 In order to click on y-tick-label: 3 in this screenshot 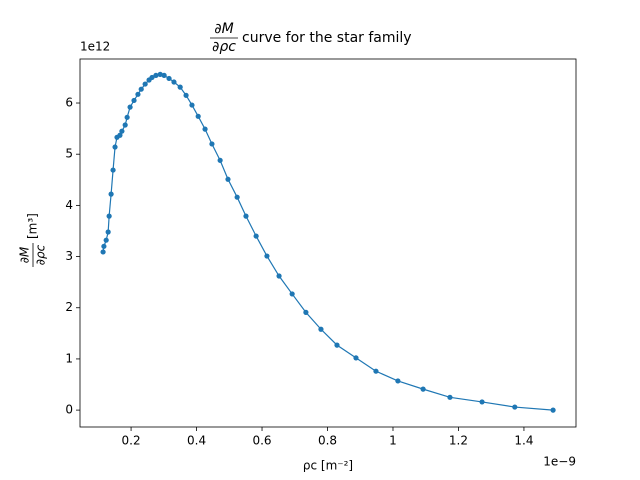, I will do `click(69, 256)`.